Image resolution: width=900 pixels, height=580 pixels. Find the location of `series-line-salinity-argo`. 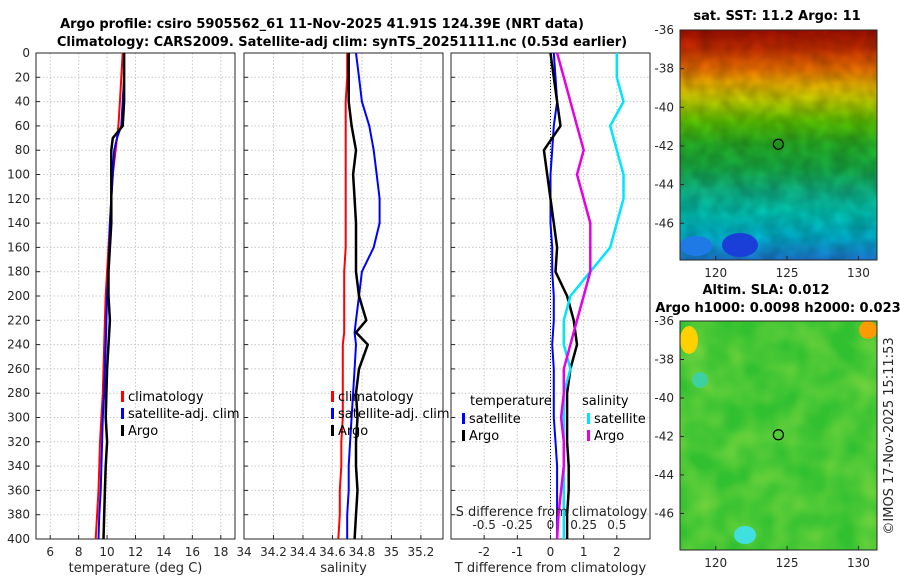

series-line-salinity-argo is located at coordinates (573, 296).